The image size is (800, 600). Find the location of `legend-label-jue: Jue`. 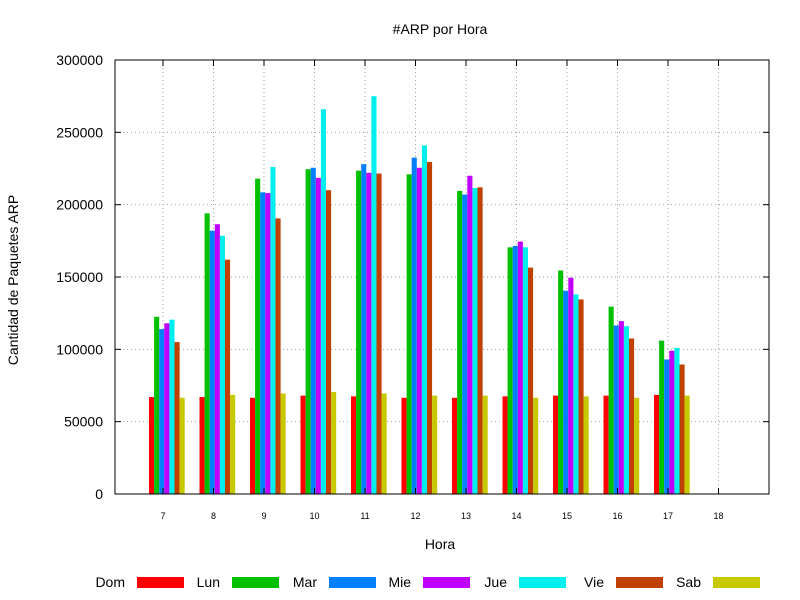

legend-label-jue: Jue is located at coordinates (495, 582).